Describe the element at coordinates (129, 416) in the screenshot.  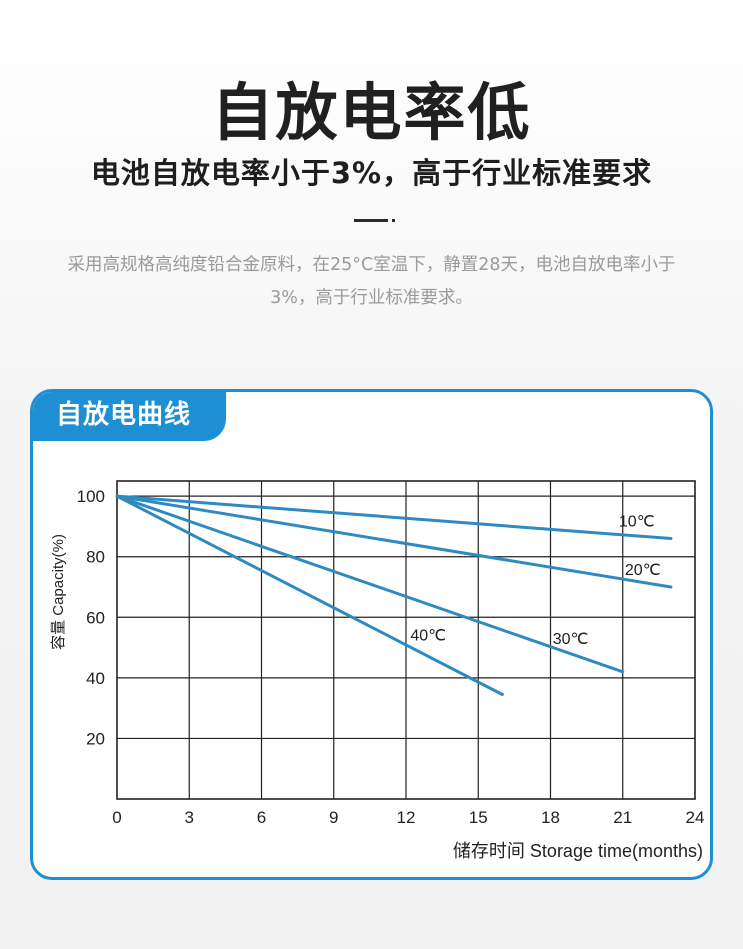
I see `chart-card-label: 自放电曲线` at that location.